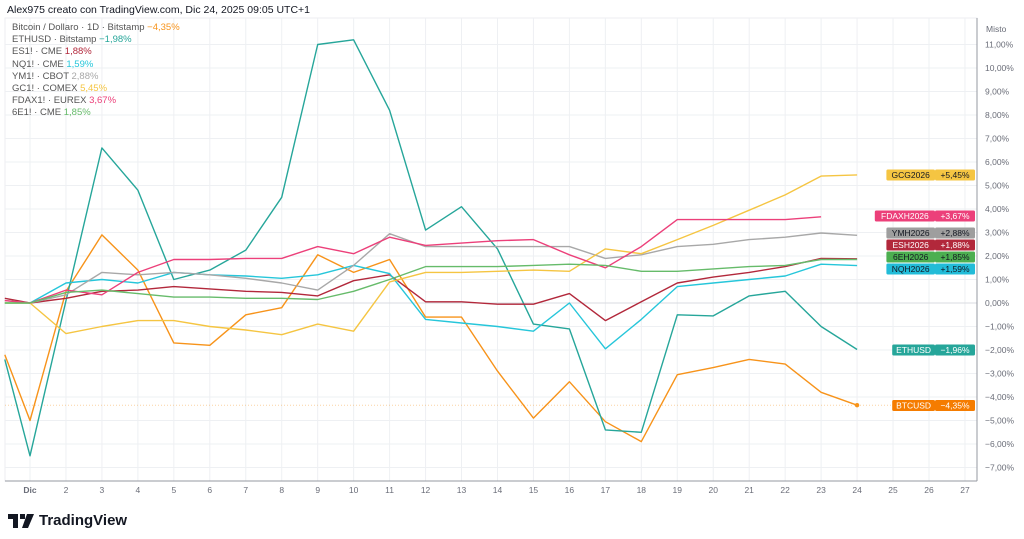 The width and height of the screenshot is (1024, 539). I want to click on x-tick-label: 25, so click(893, 490).